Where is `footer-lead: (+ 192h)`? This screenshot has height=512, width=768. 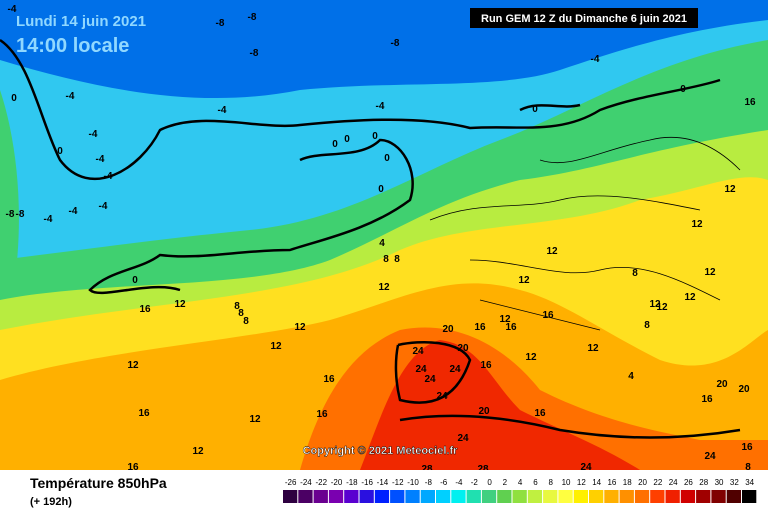
footer-lead: (+ 192h) is located at coordinates (51, 502).